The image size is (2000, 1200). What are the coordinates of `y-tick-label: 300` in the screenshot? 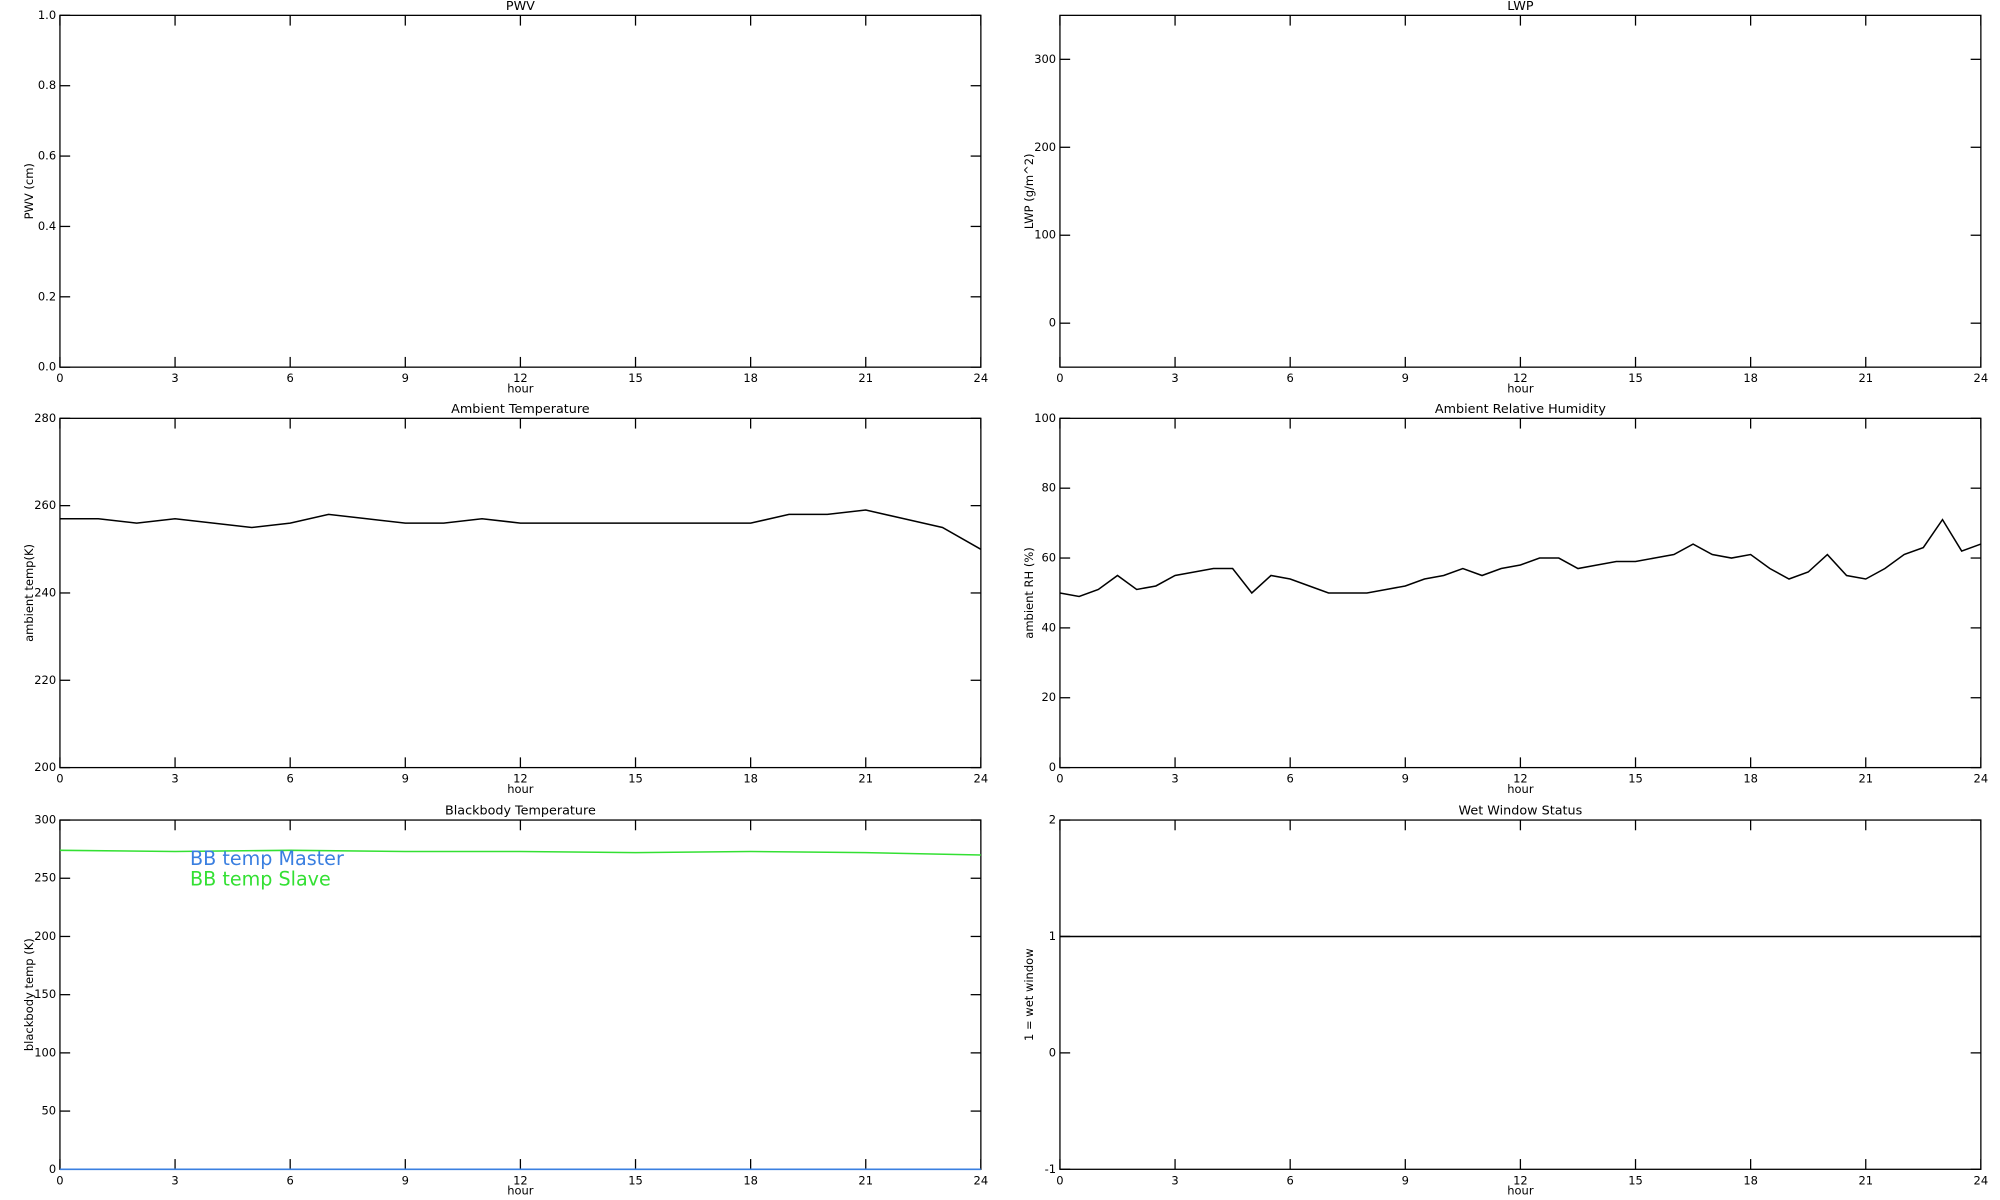 It's located at (1045, 59).